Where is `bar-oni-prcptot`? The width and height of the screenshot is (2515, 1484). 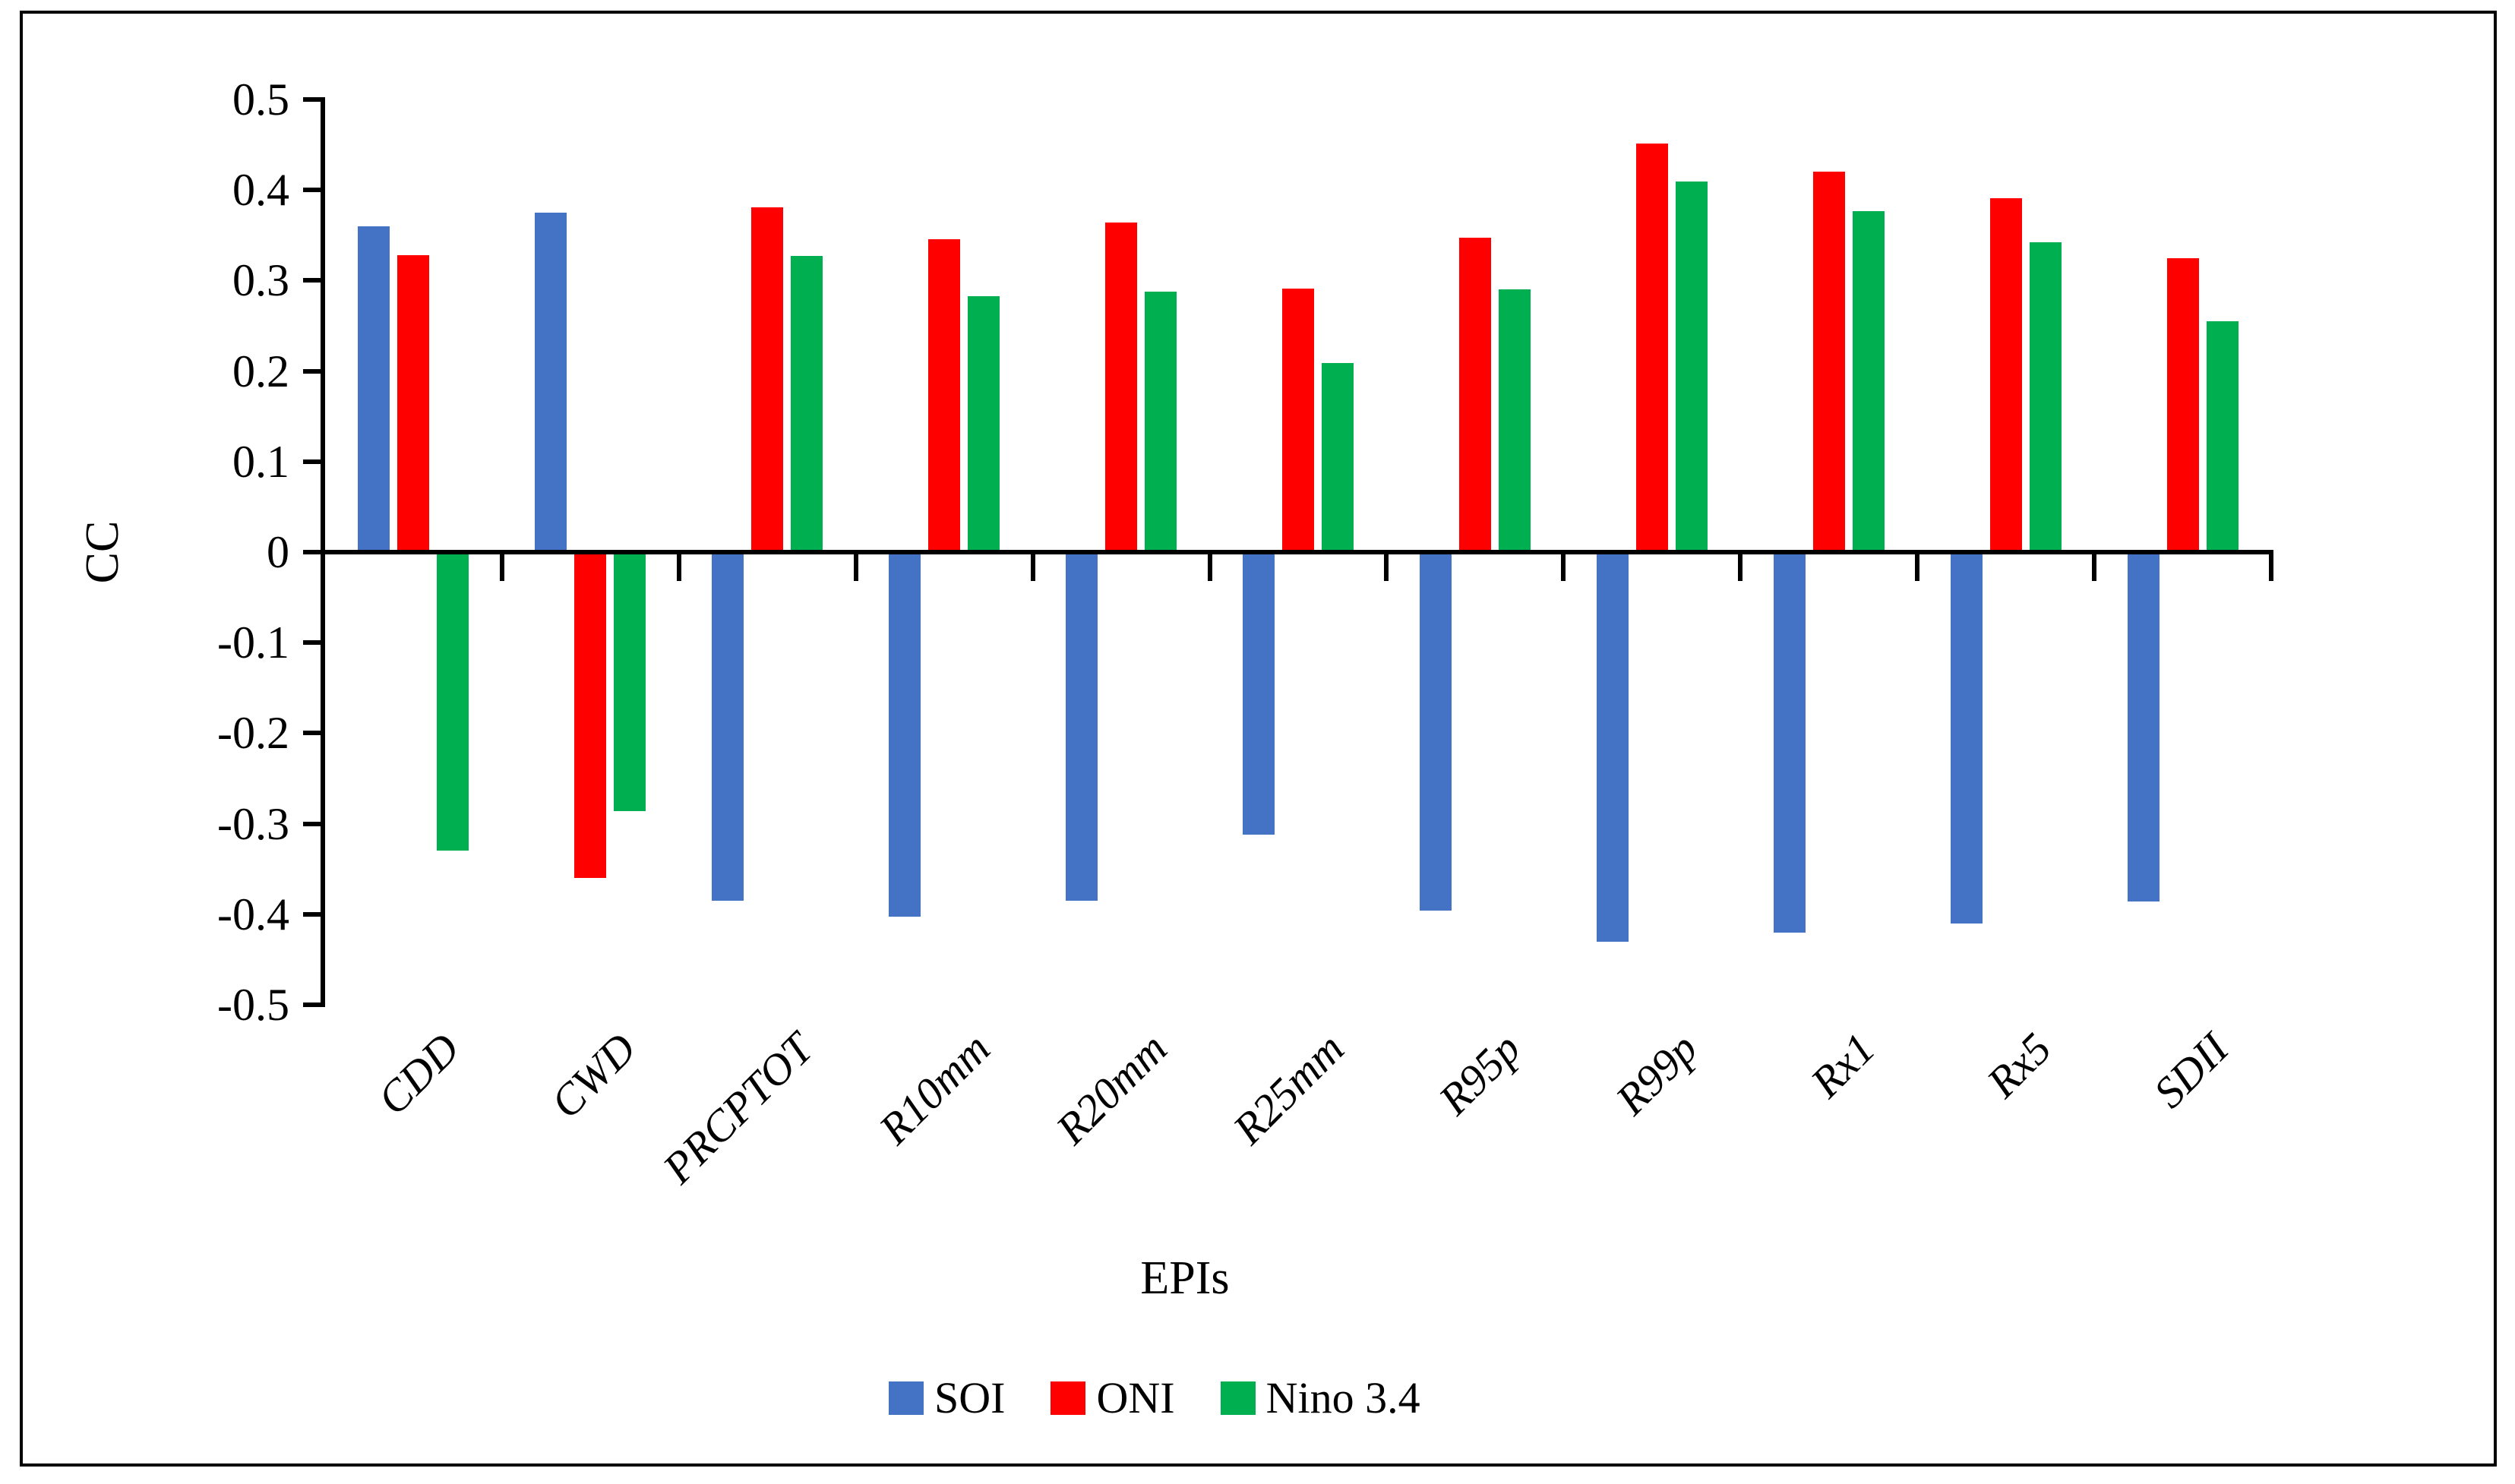
bar-oni-prcptot is located at coordinates (767, 380).